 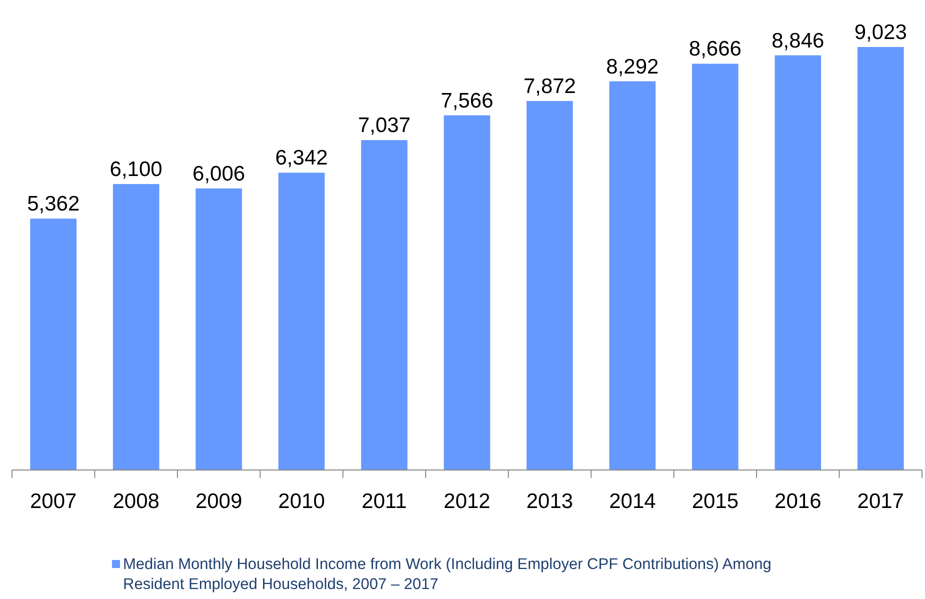 What do you see at coordinates (384, 126) in the screenshot?
I see `data-label: 7,037` at bounding box center [384, 126].